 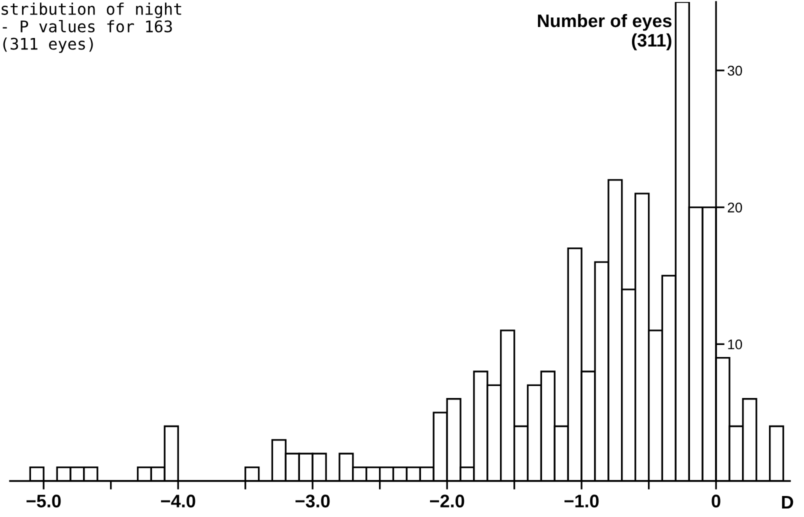 What do you see at coordinates (735, 207) in the screenshot?
I see `y-tick-label: 20` at bounding box center [735, 207].